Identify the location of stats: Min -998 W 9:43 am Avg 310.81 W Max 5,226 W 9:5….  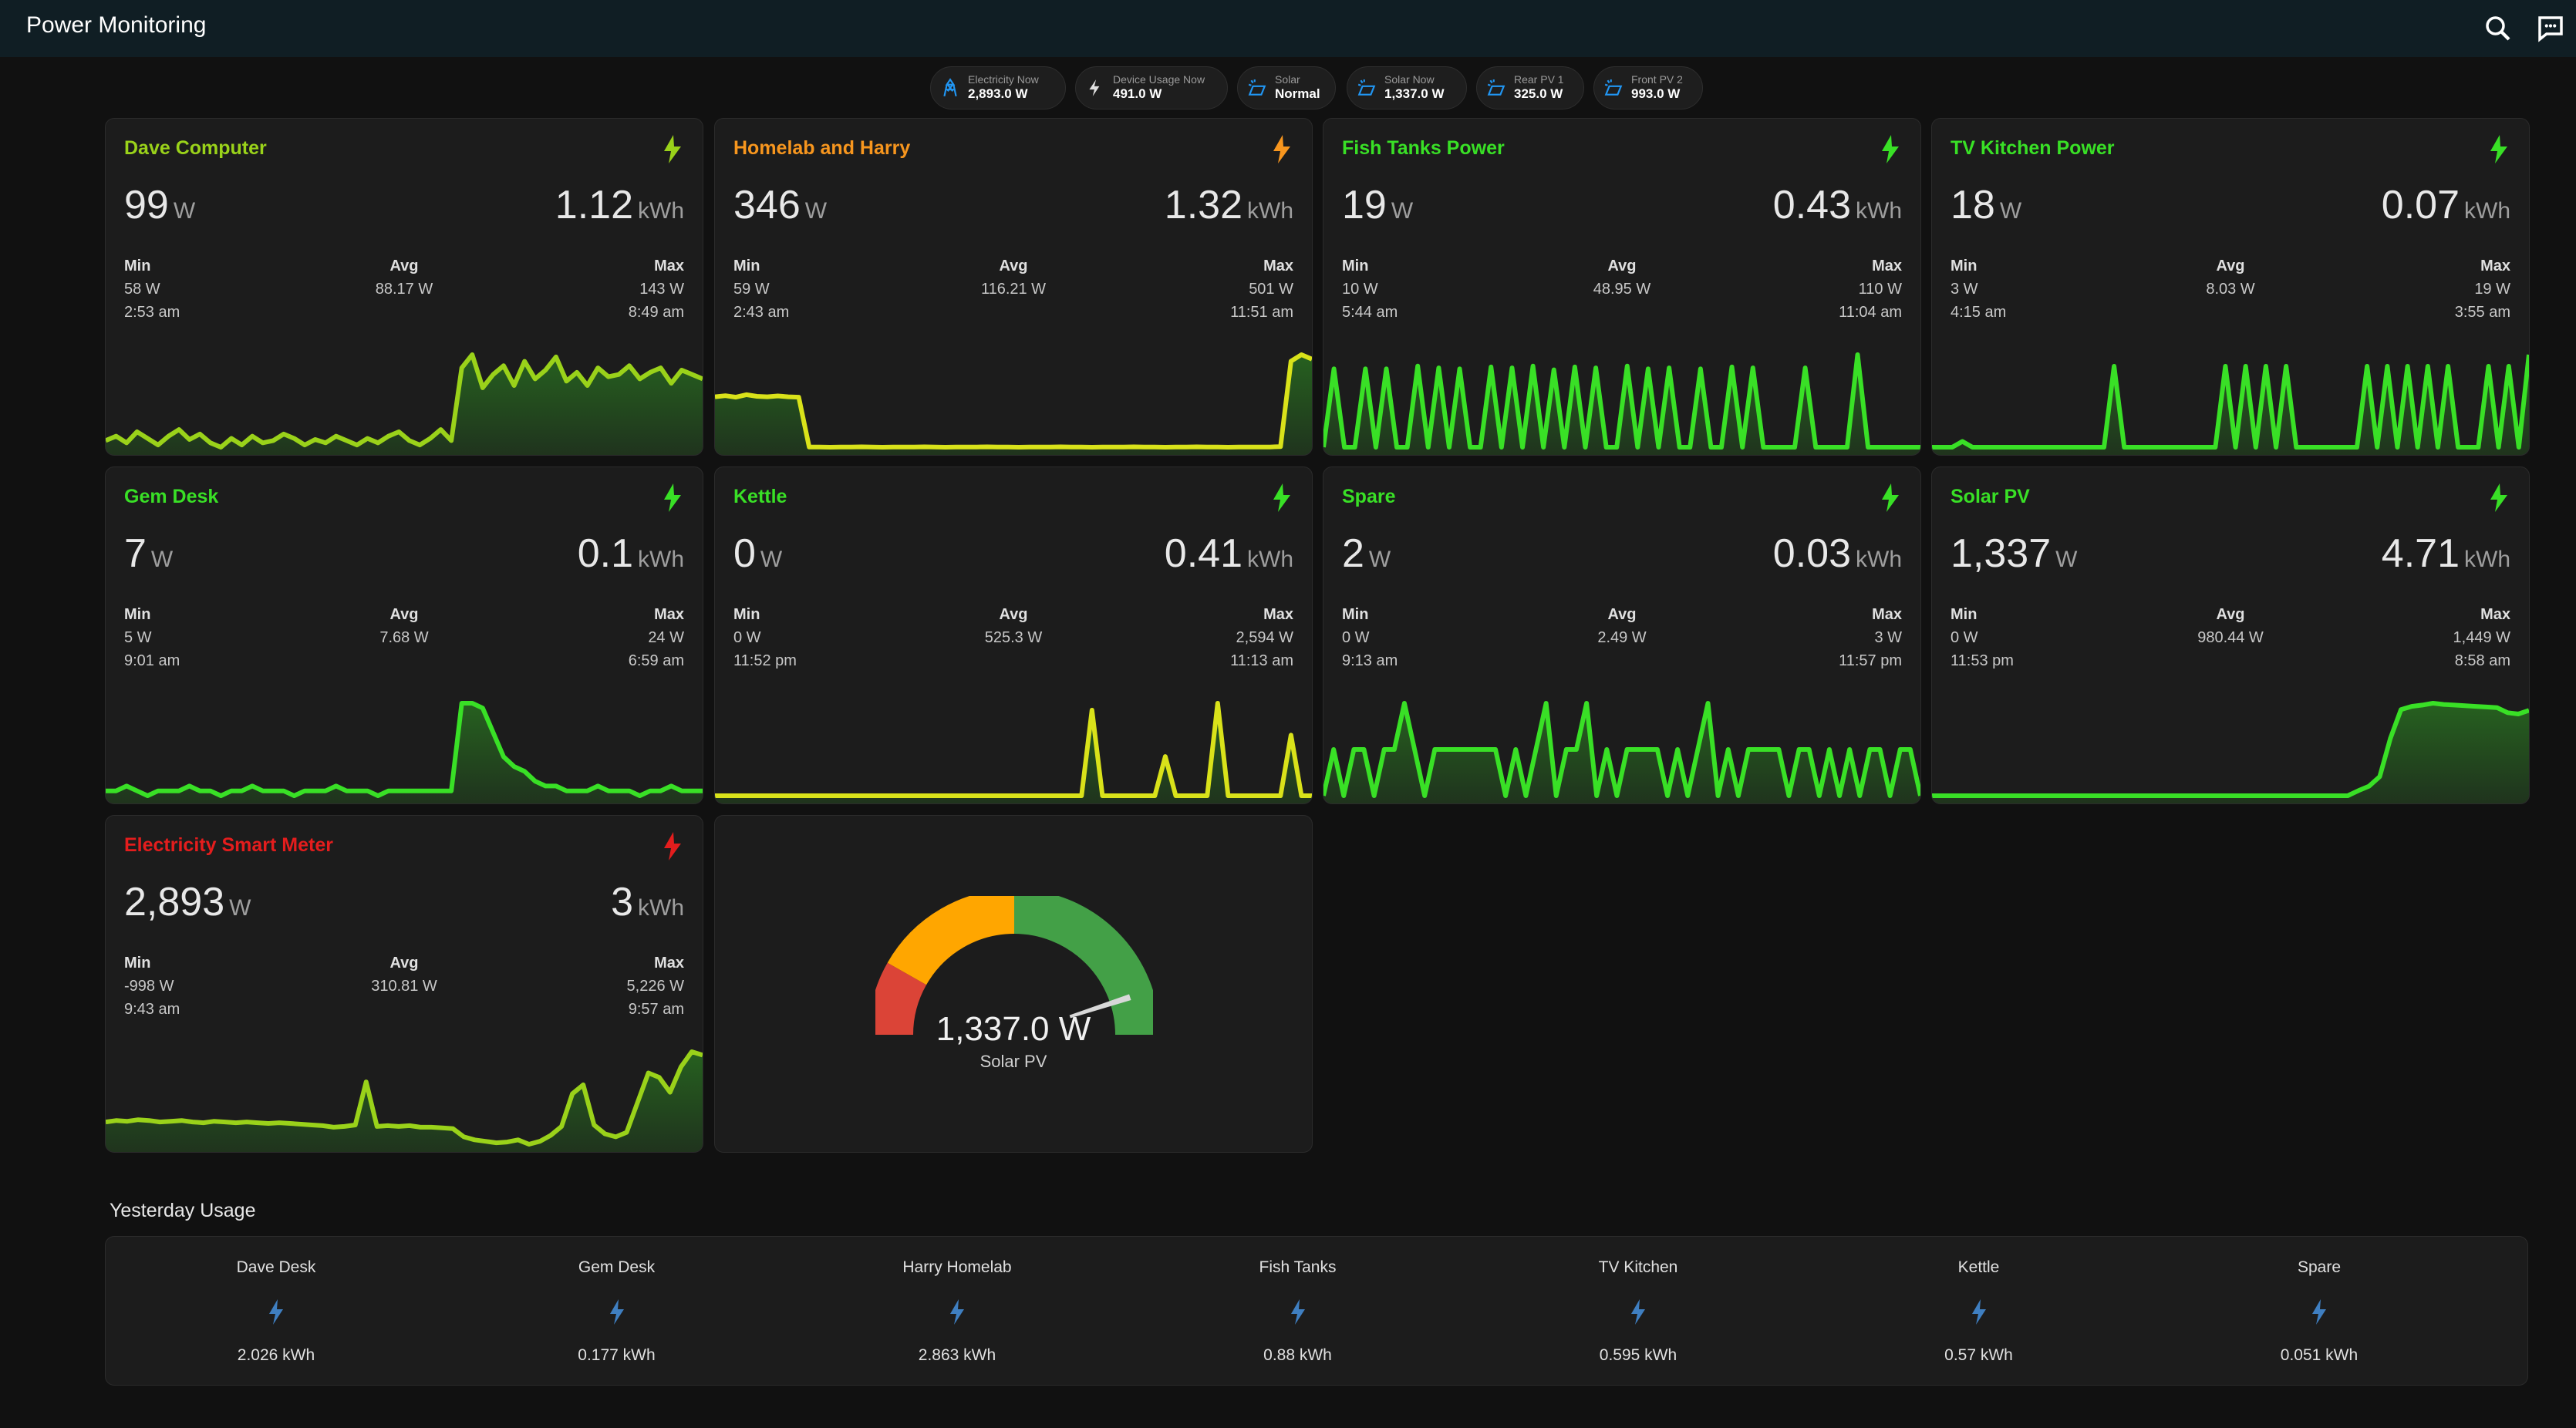
(404, 990).